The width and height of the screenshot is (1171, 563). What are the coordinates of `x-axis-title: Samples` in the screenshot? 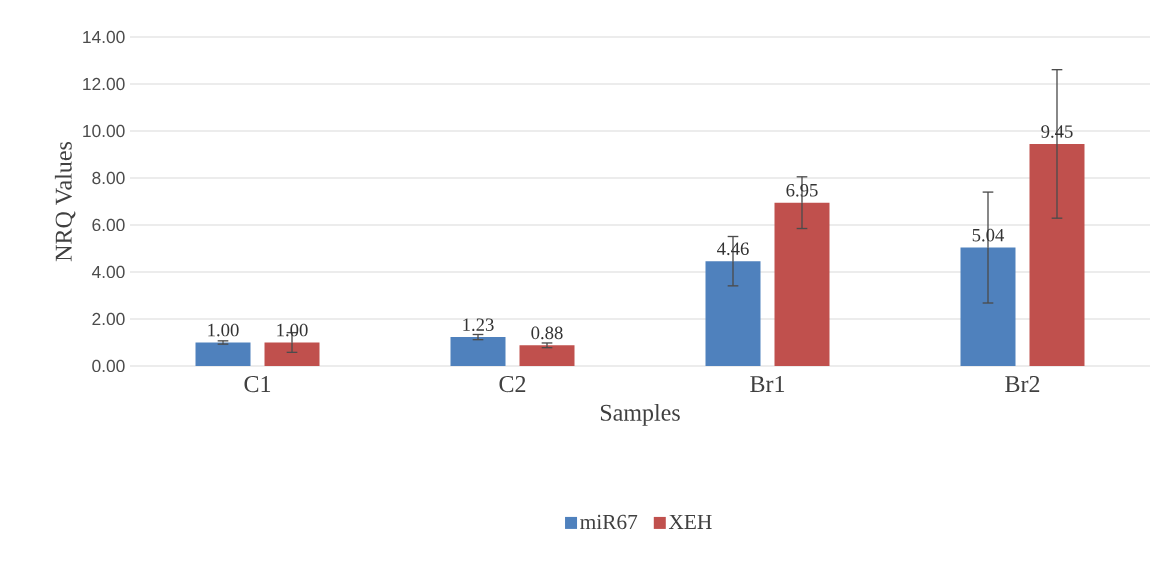 It's located at (640, 414).